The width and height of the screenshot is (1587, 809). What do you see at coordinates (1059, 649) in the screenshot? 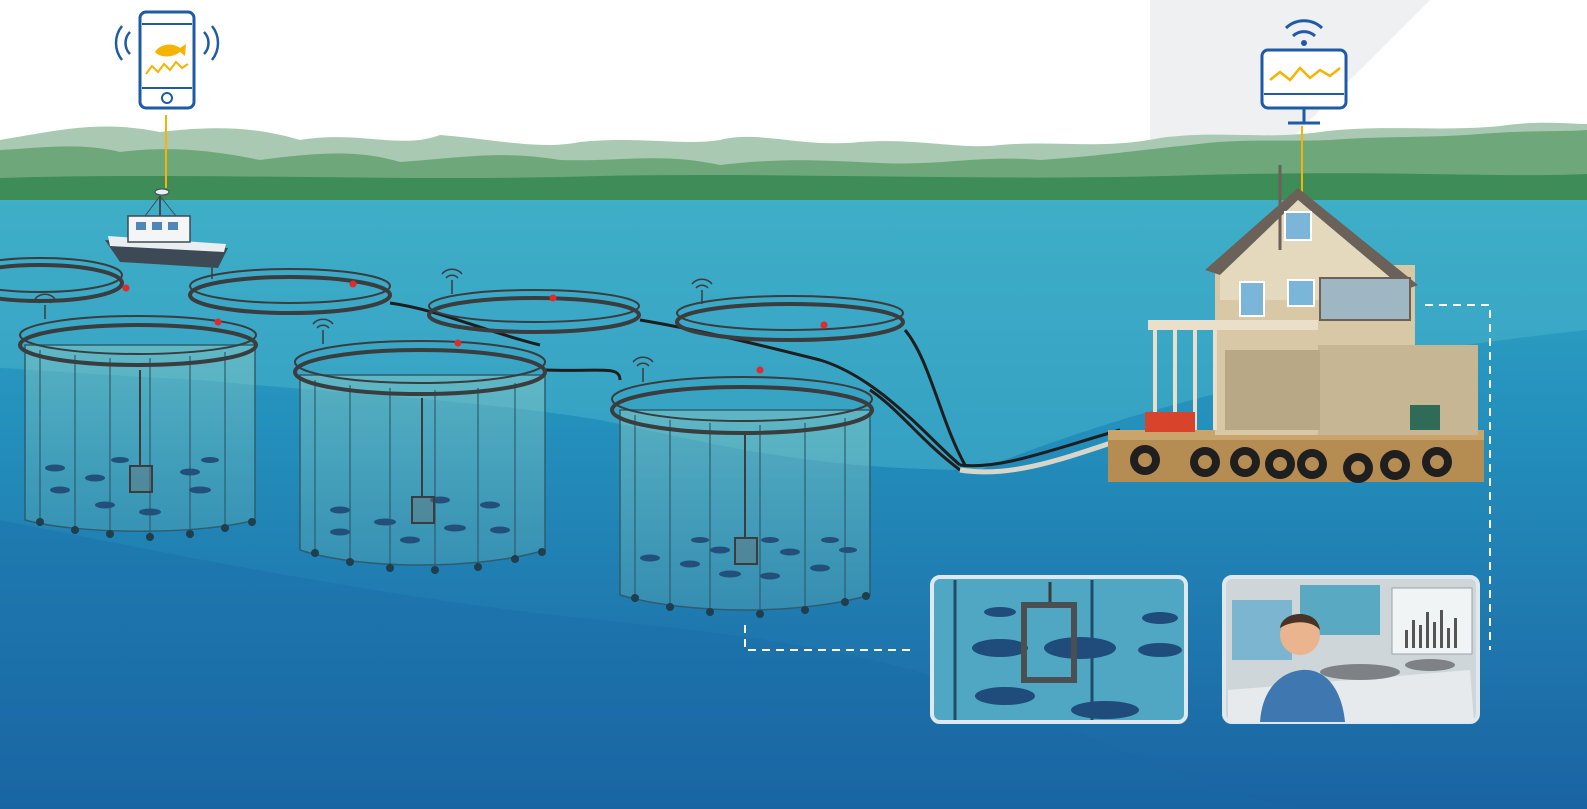
I see `camera-view-inset` at bounding box center [1059, 649].